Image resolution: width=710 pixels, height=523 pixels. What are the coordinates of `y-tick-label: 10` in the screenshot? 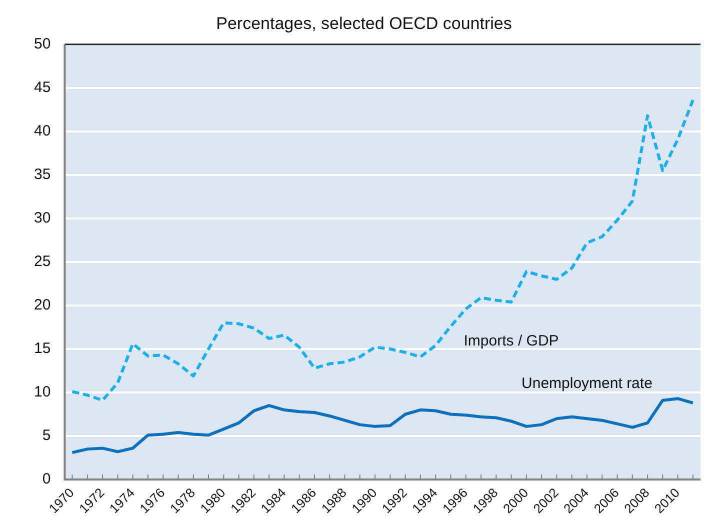 It's located at (42, 392).